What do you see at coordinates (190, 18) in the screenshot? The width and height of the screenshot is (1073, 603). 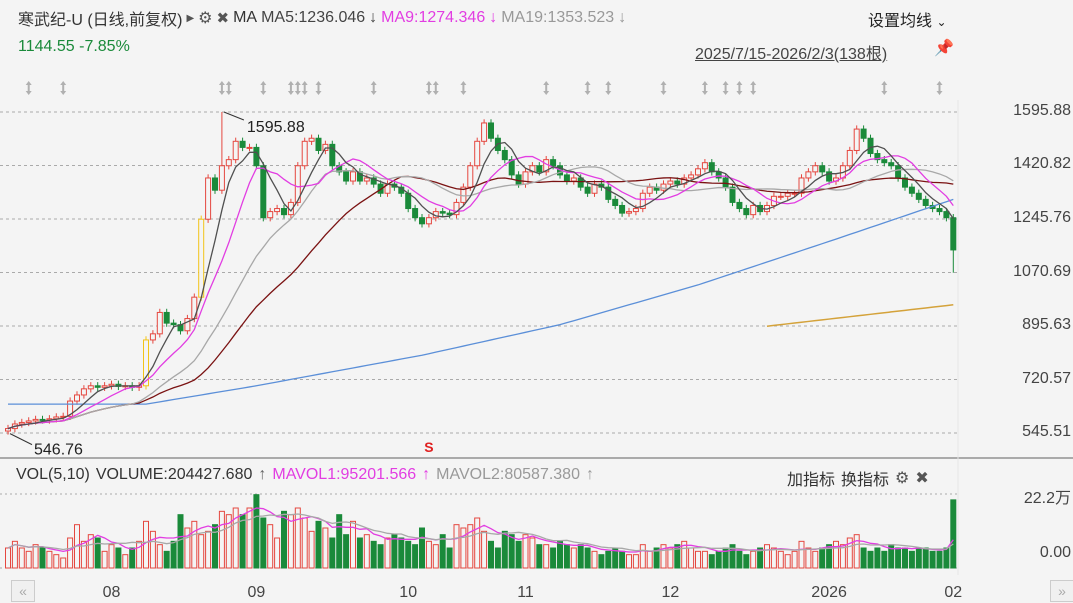 I see `play-icon: ▶` at bounding box center [190, 18].